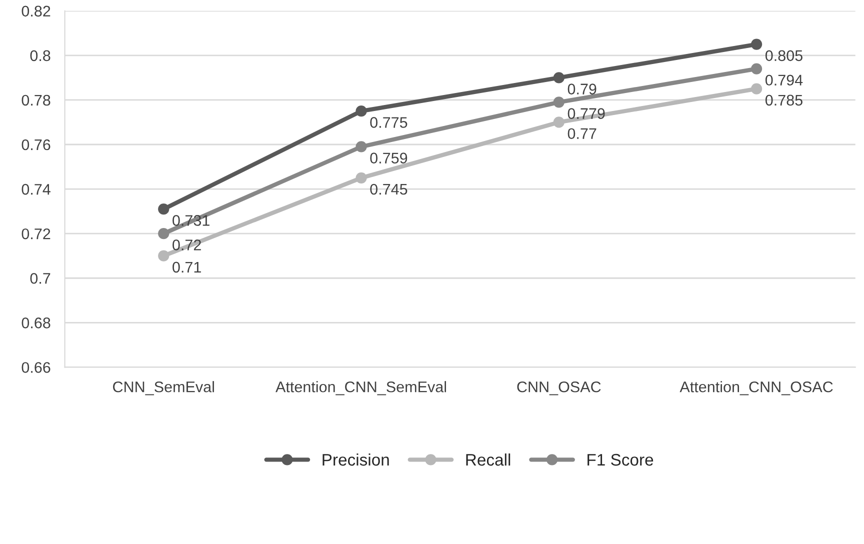 This screenshot has height=544, width=864. Describe the element at coordinates (621, 460) in the screenshot. I see `legend-label: F1 Score` at that location.